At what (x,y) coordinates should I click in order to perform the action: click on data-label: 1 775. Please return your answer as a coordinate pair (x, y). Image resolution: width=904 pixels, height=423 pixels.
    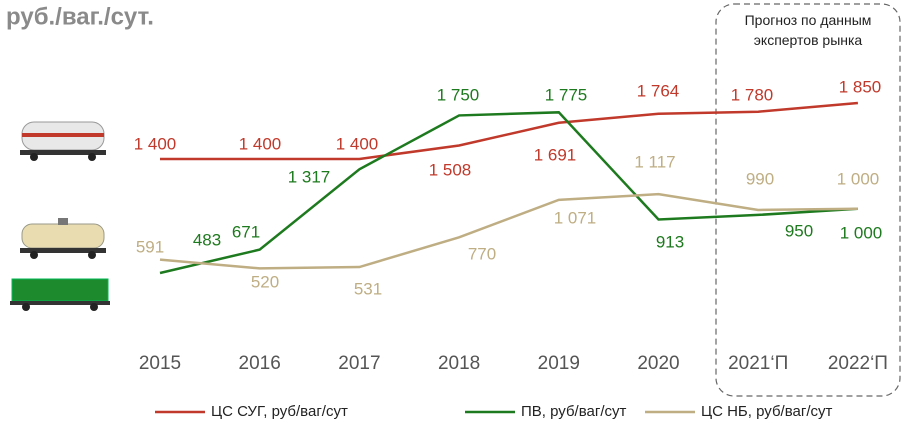
    Looking at the image, I should click on (566, 94).